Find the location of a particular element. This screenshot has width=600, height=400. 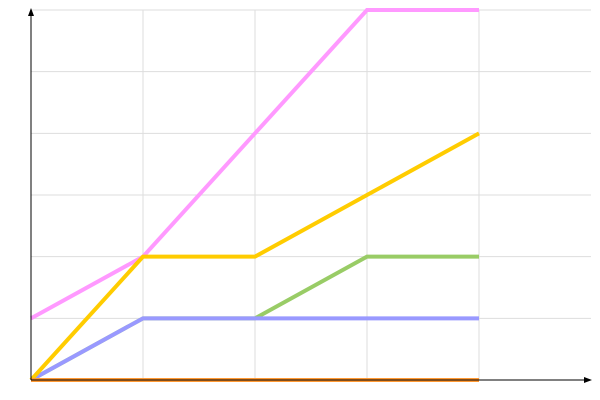

y-axis-arrow-icon is located at coordinates (31, 12).